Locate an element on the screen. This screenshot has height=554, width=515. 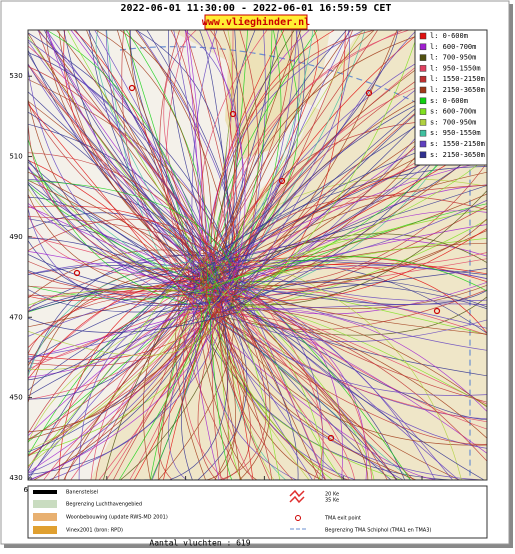
legend-label: s: 950-1550m is located at coordinates (455, 133).